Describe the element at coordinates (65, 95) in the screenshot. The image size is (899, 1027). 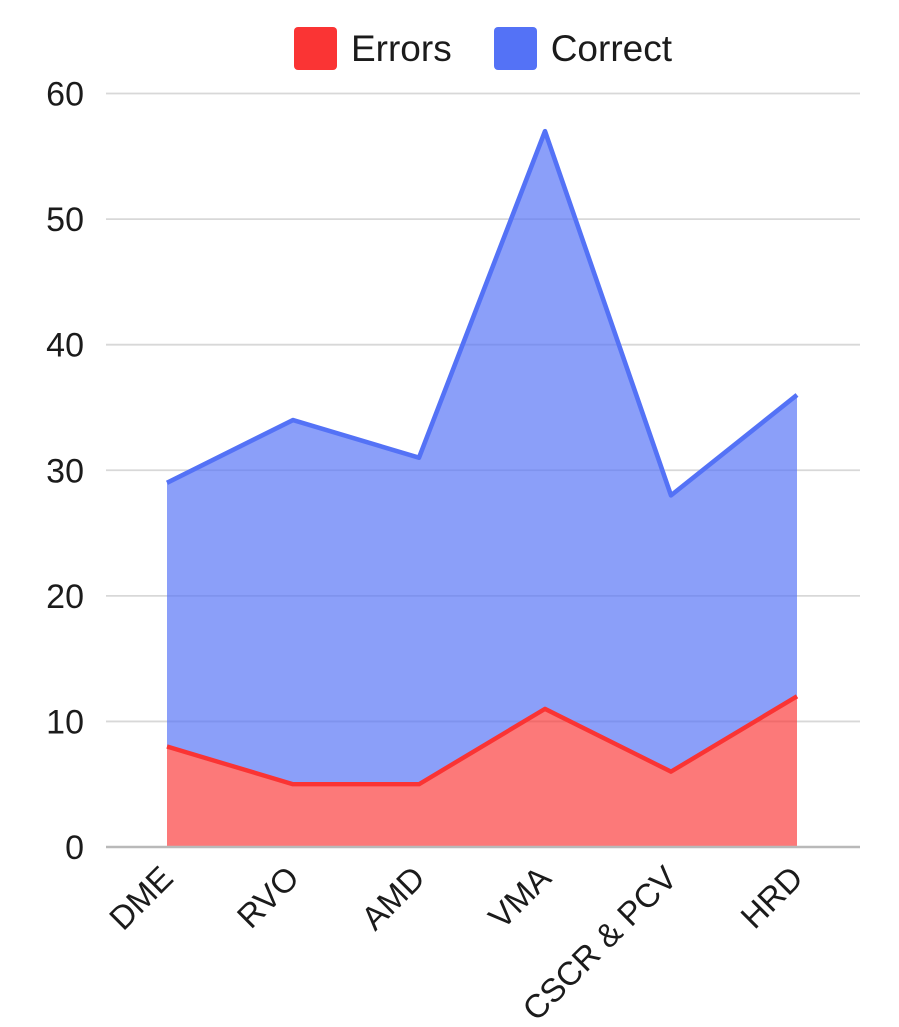
I see `y-axis-tick-label: 60` at that location.